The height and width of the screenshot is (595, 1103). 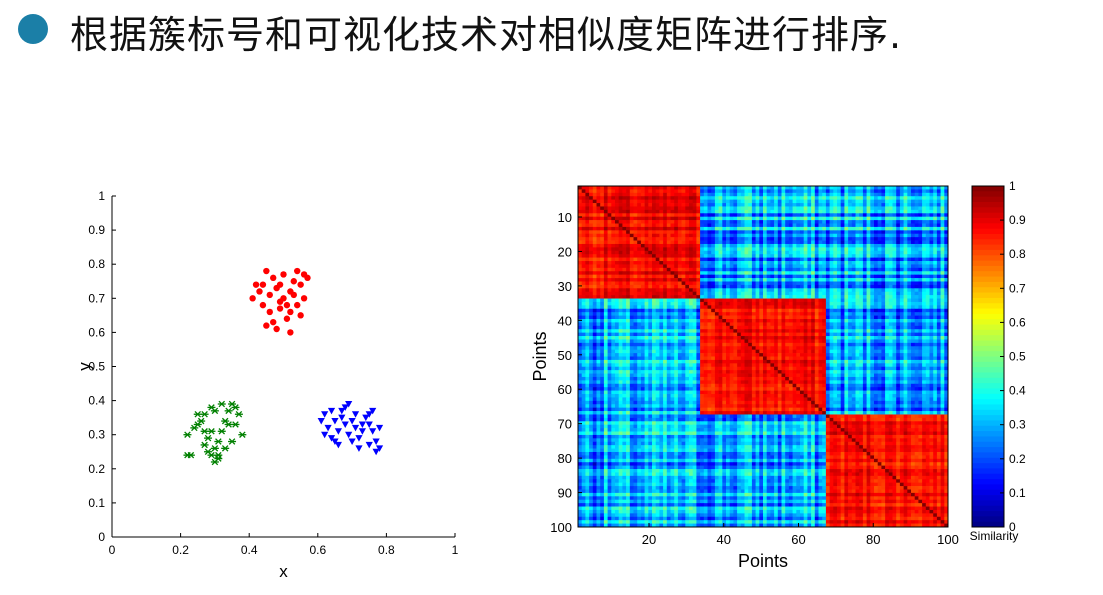 I want to click on scatter-point-star, so click(x=214, y=448).